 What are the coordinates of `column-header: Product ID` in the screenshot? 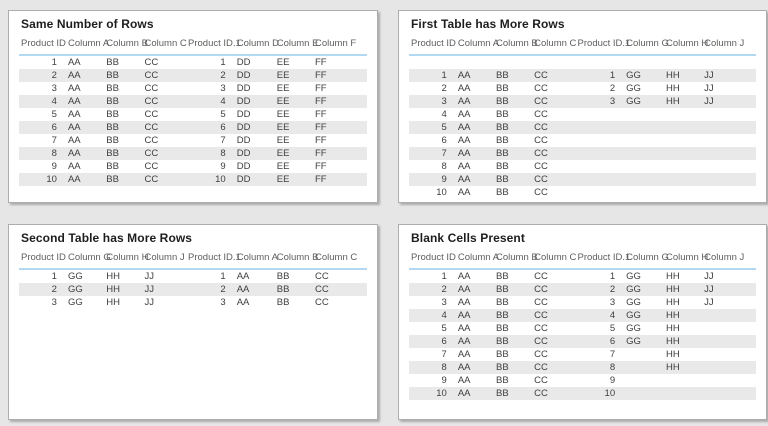 It's located at (42, 260).